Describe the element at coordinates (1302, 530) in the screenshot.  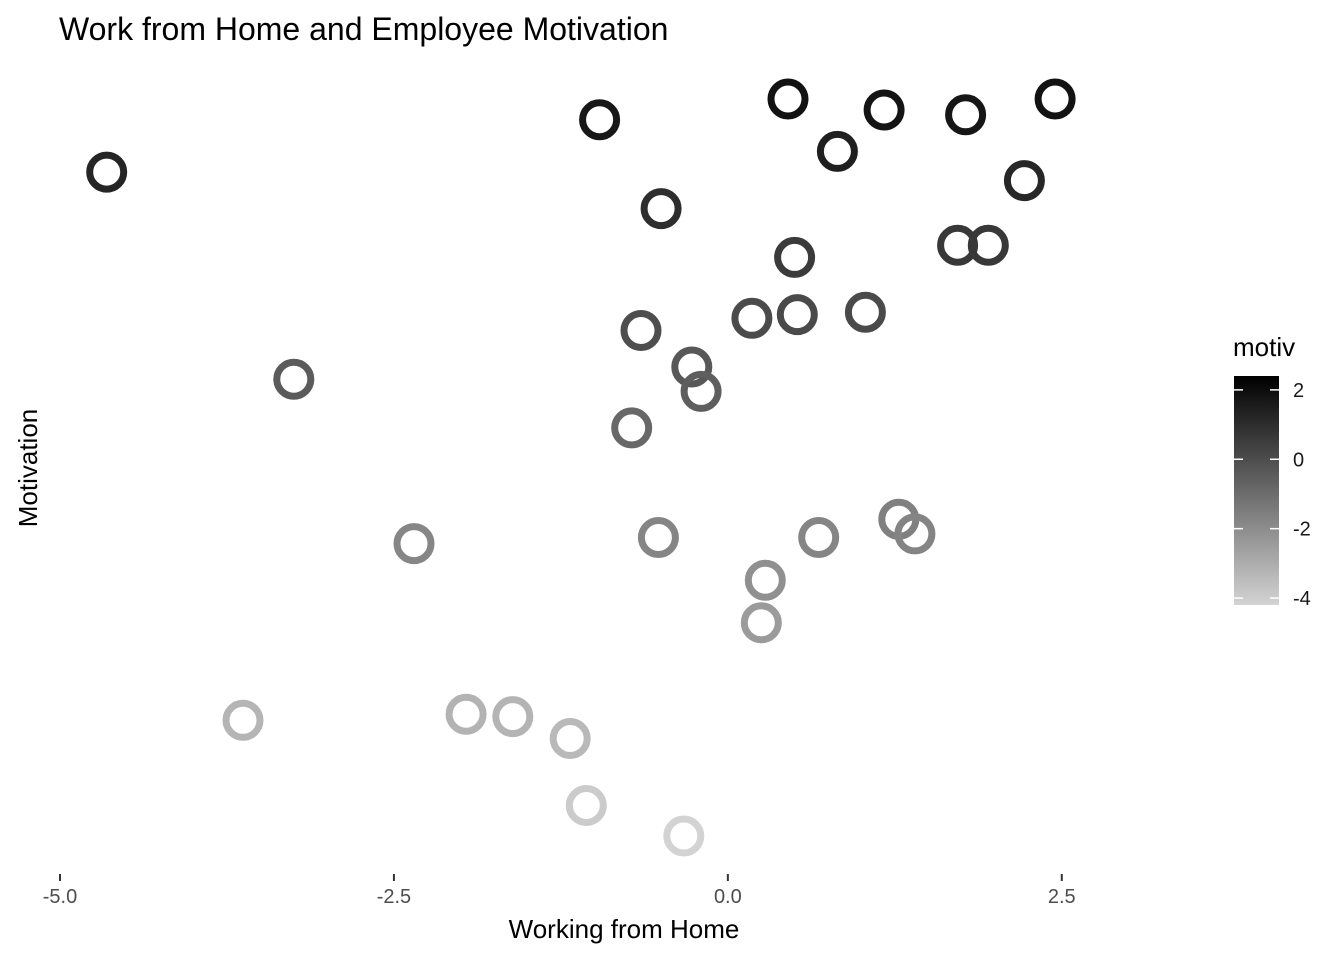
I see `legend-tick-label: -2` at that location.